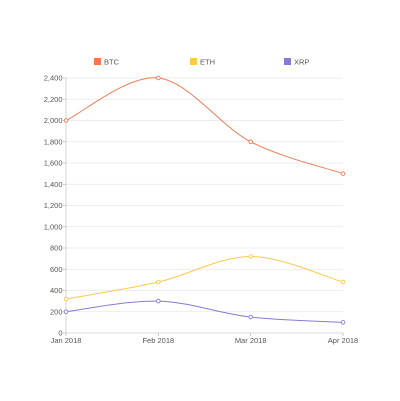 The width and height of the screenshot is (400, 401). Describe the element at coordinates (53, 184) in the screenshot. I see `y-tick-label: 1,400` at that location.